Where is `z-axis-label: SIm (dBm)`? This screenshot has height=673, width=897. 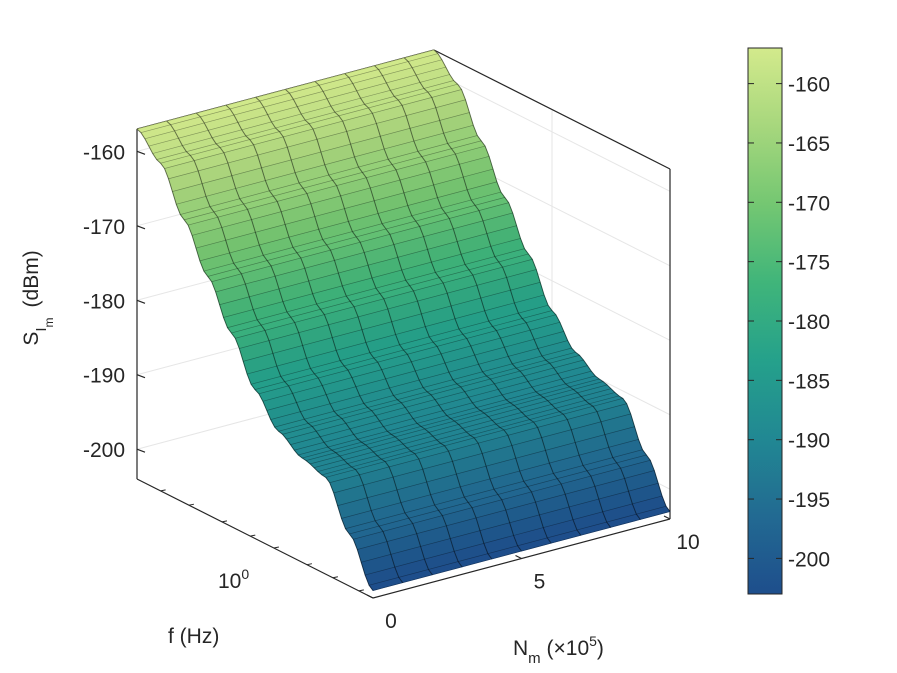 z-axis-label: SIm (dBm) is located at coordinates (38, 297).